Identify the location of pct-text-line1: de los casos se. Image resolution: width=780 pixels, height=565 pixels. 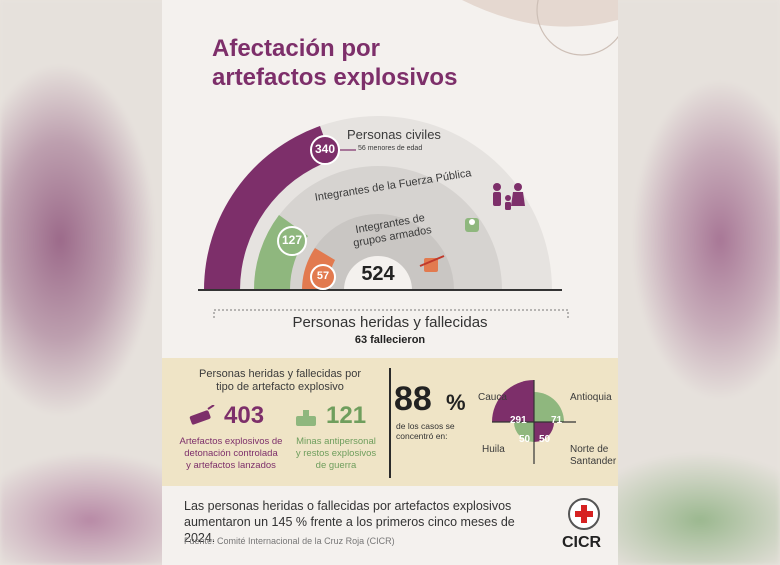
(425, 426).